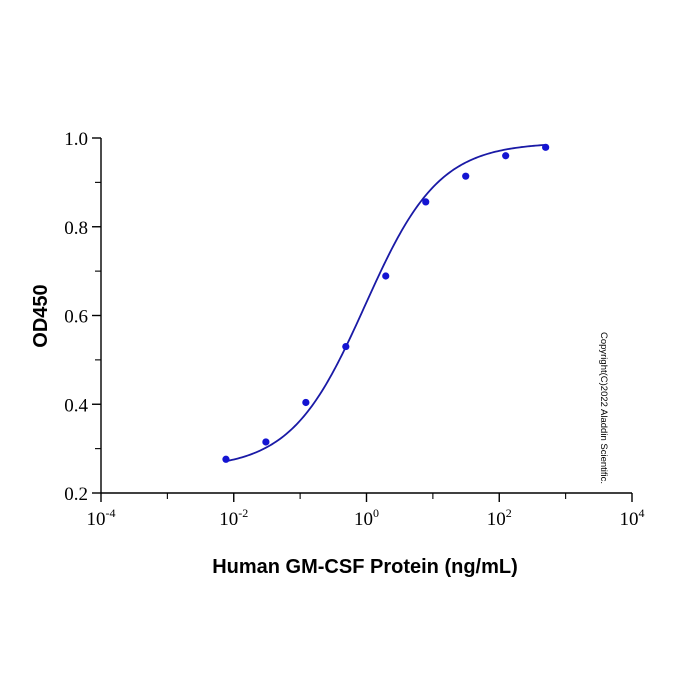 The height and width of the screenshot is (700, 700). Describe the element at coordinates (76, 139) in the screenshot. I see `y-tick-label: 1.0` at that location.